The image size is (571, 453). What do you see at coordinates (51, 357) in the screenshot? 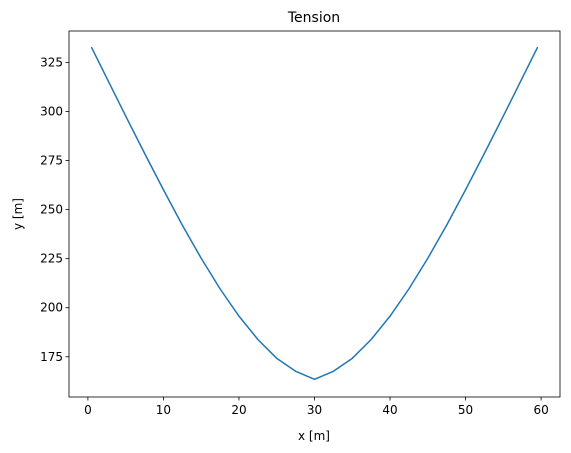
I see `y-tick-label: 175` at bounding box center [51, 357].